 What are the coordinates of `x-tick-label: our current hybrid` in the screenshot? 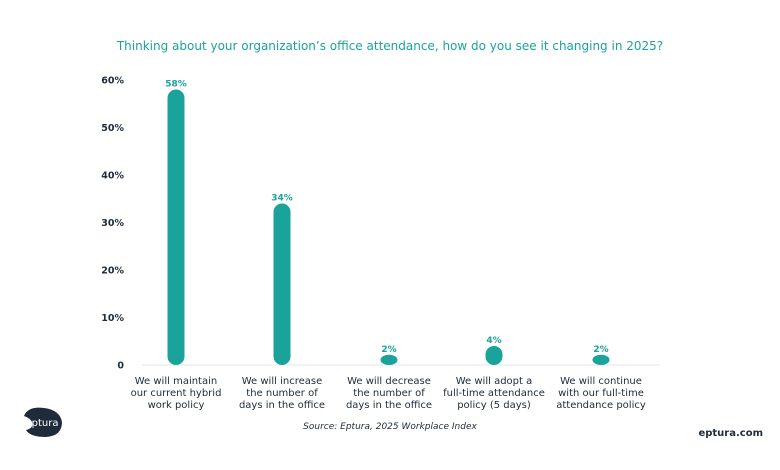 It's located at (176, 393).